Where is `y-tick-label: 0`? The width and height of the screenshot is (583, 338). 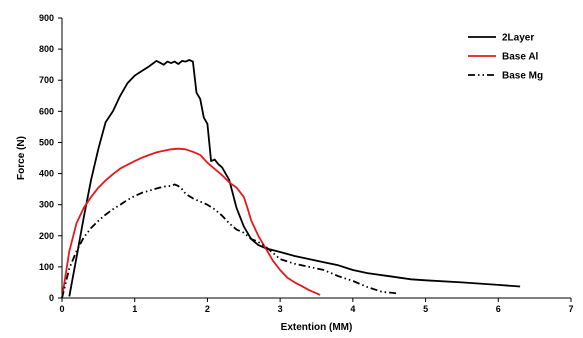 y-tick-label: 0 is located at coordinates (51, 298).